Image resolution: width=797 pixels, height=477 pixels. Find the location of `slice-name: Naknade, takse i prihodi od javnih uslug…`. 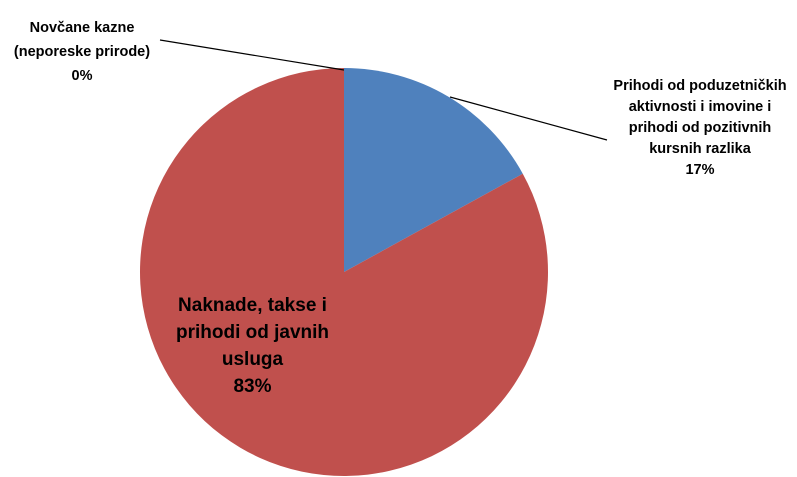

slice-name: Naknade, takse i prihodi od javnih uslug… is located at coordinates (252, 332).